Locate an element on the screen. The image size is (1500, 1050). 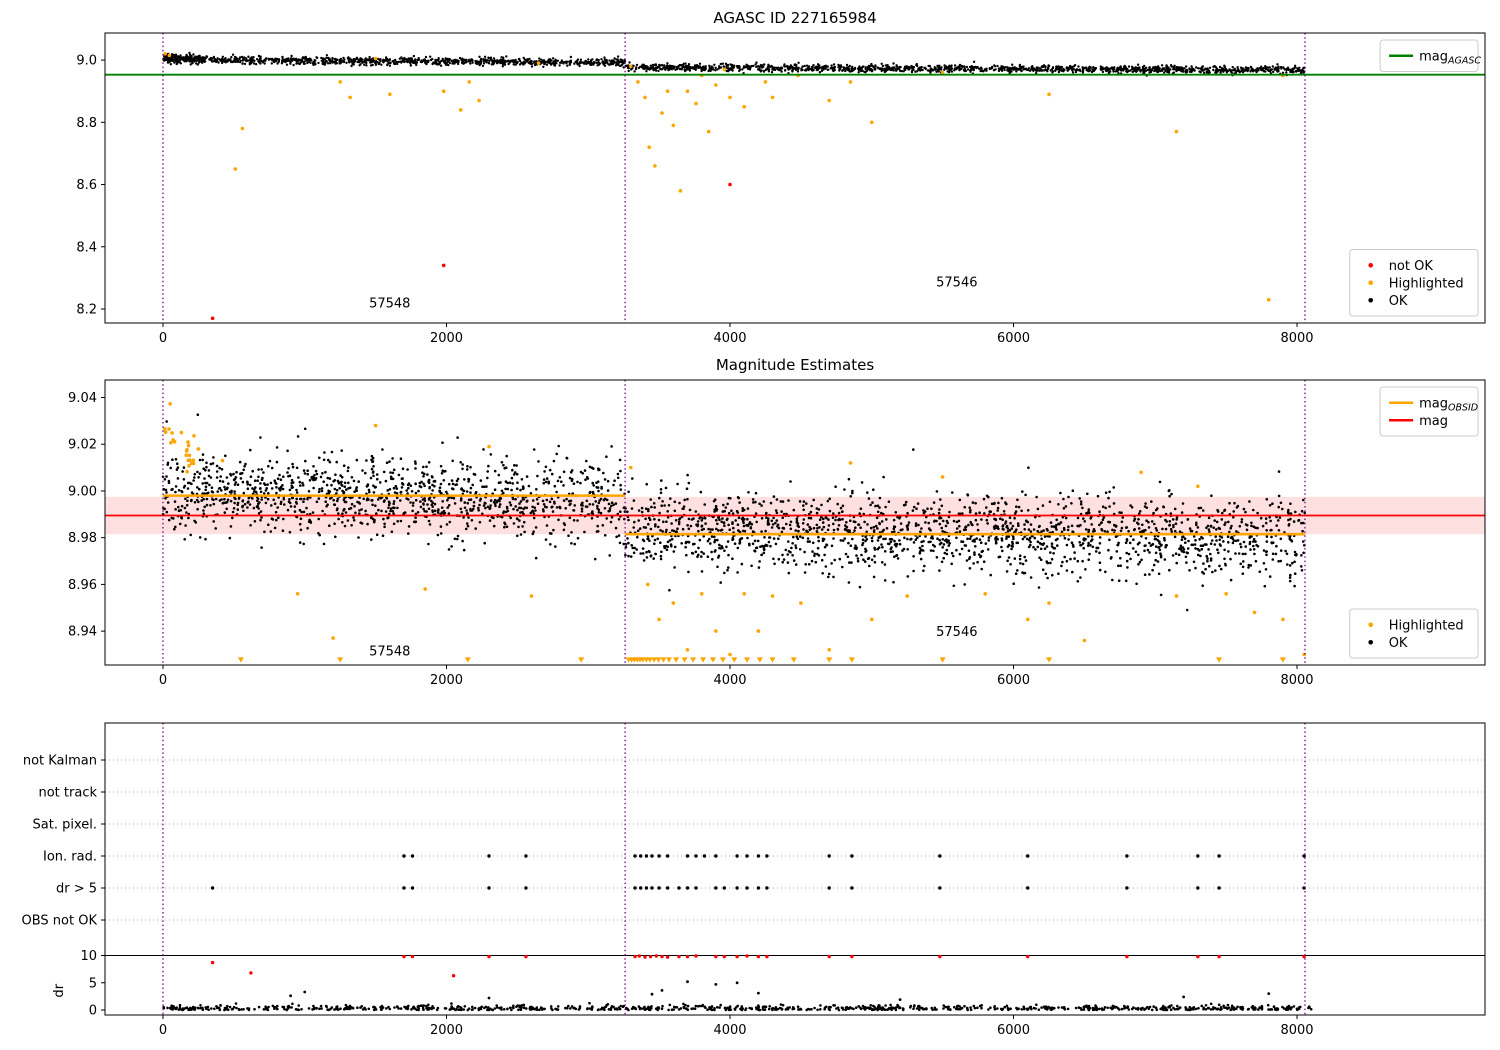
category-label: not Kalman is located at coordinates (60, 761).